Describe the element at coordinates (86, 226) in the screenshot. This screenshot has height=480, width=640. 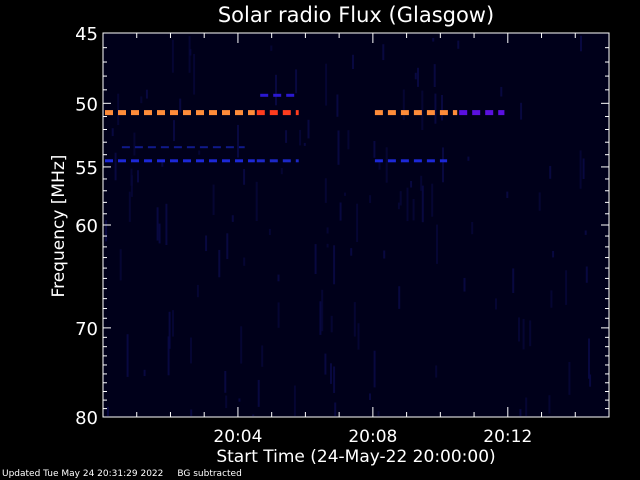
I see `y-tick-label: 60` at that location.